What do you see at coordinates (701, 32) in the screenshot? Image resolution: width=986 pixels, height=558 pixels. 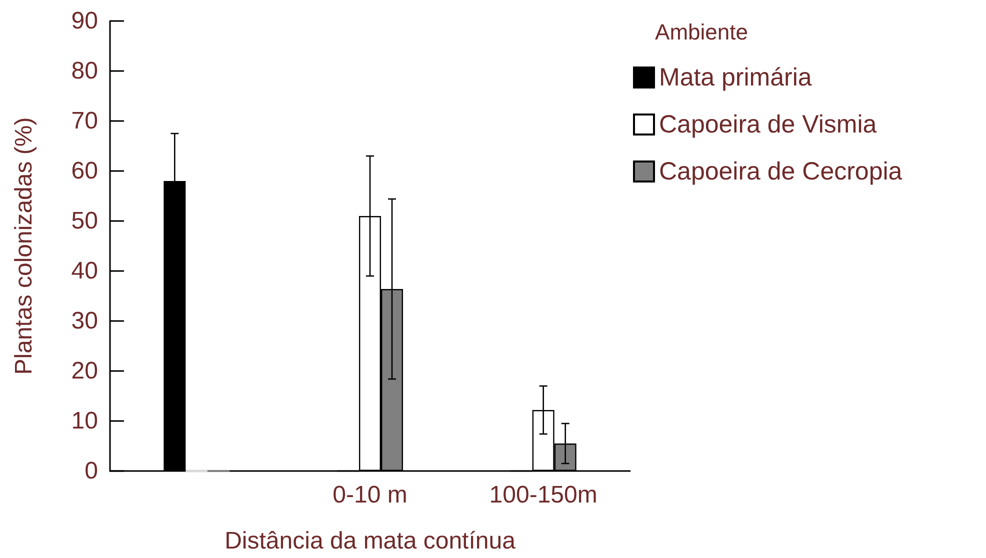 I see `legend-title: Ambiente` at bounding box center [701, 32].